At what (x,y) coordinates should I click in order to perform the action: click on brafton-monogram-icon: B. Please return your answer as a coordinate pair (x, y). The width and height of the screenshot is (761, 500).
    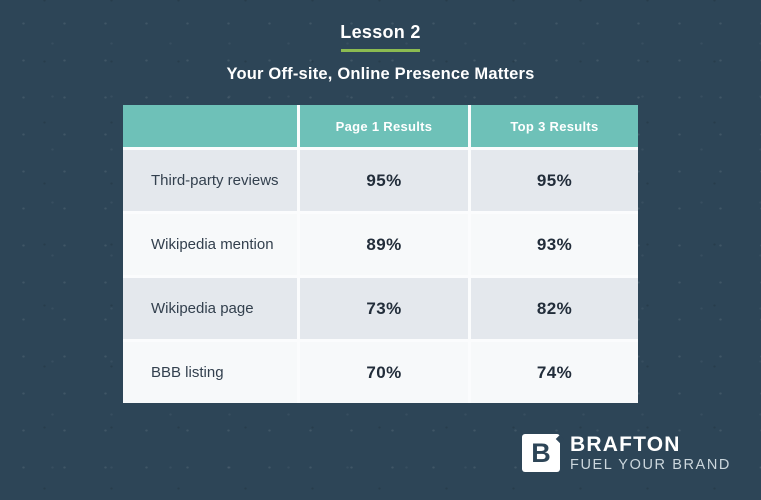
    Looking at the image, I should click on (543, 453).